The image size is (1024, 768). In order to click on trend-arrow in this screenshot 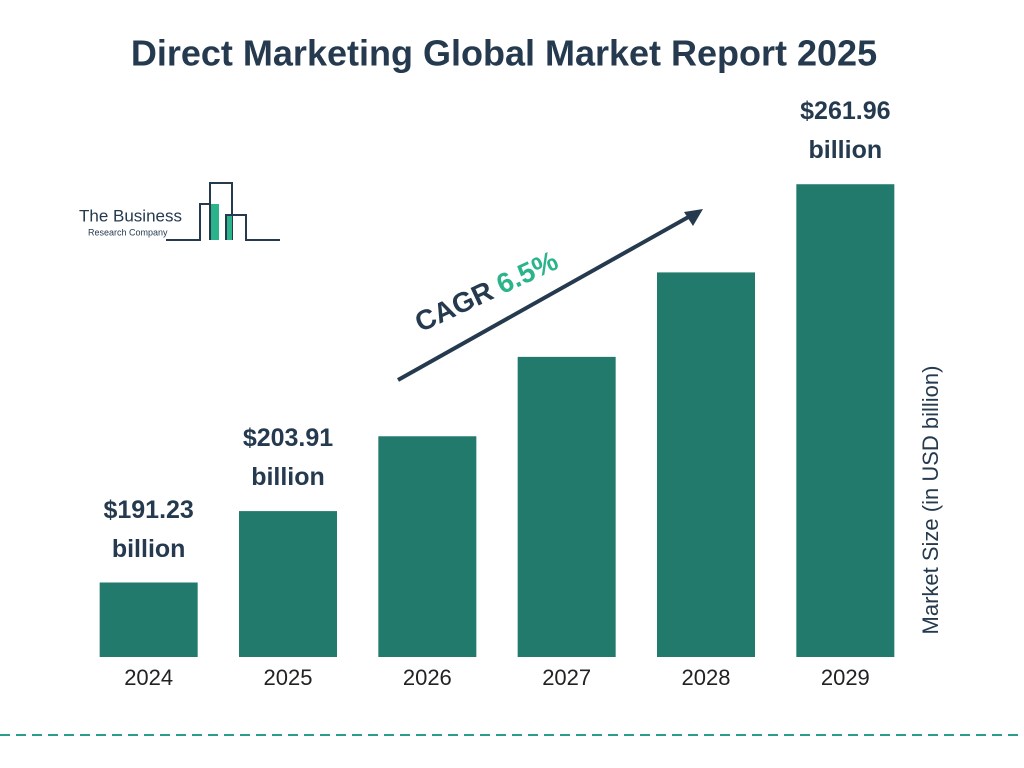, I will do `click(545, 297)`.